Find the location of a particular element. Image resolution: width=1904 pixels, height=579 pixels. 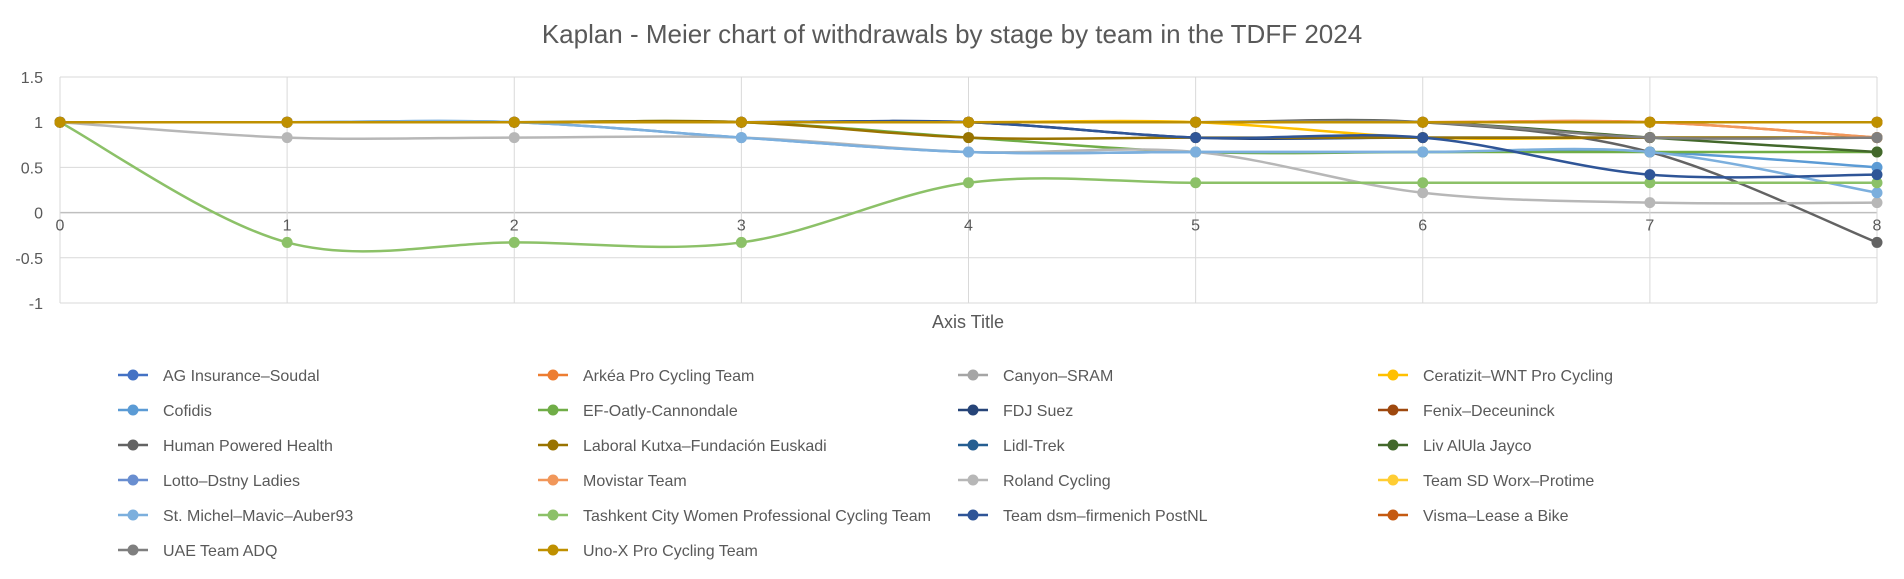

x-tick-label: 0 is located at coordinates (60, 226).